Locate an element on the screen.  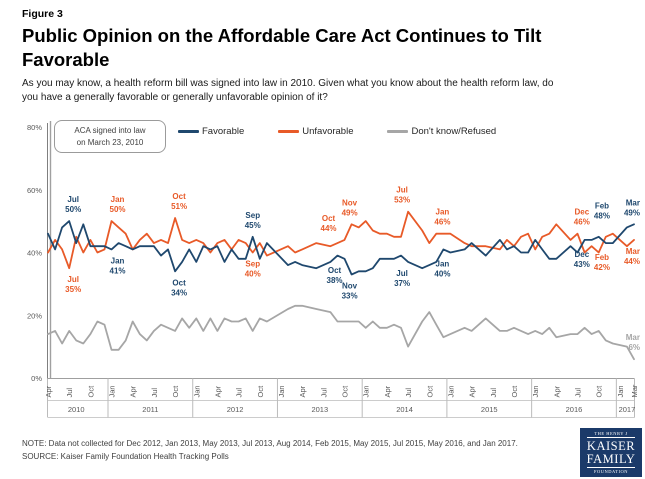
y-tick-label: 0% is located at coordinates (36, 378).